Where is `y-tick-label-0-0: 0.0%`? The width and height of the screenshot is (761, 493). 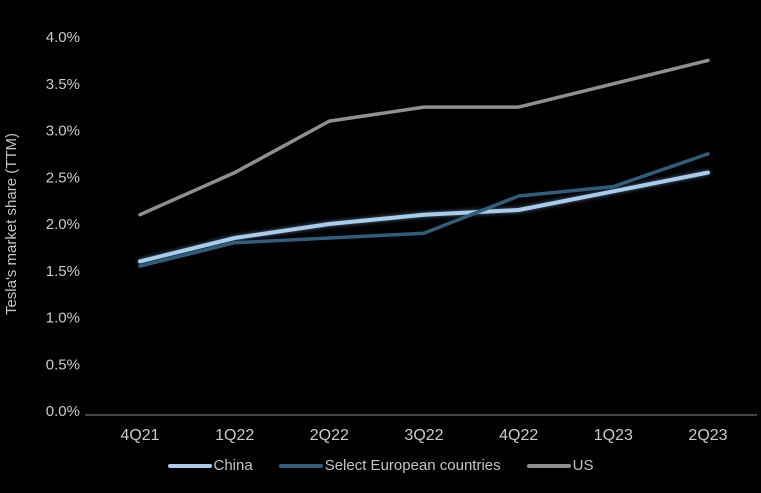
y-tick-label-0-0: 0.0% is located at coordinates (63, 411).